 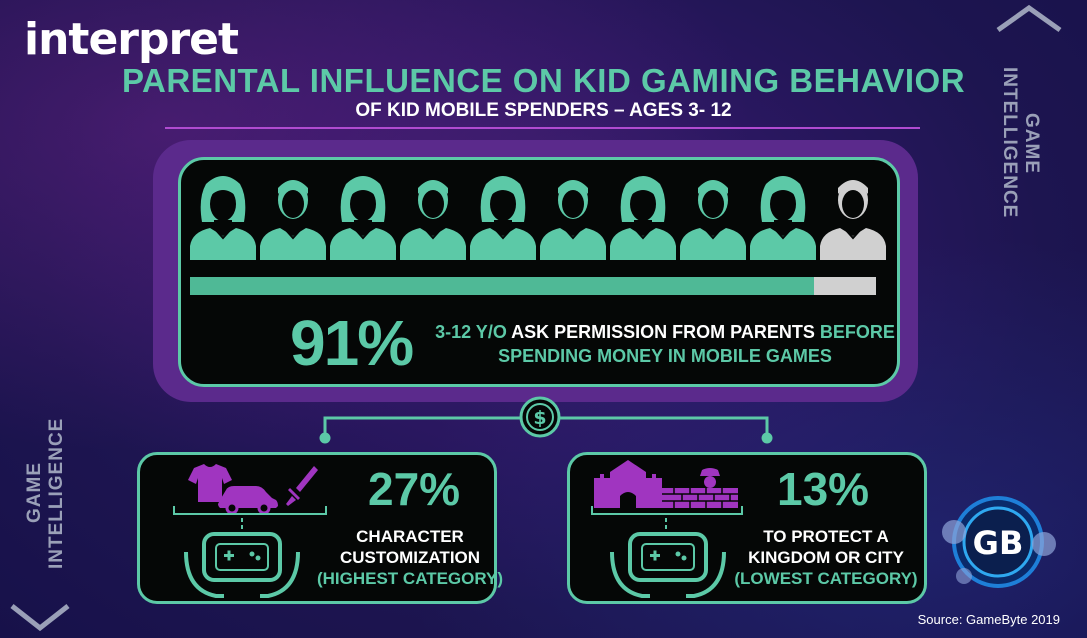 I want to click on card-left-line2: CUSTOMIZATION, so click(x=410, y=557).